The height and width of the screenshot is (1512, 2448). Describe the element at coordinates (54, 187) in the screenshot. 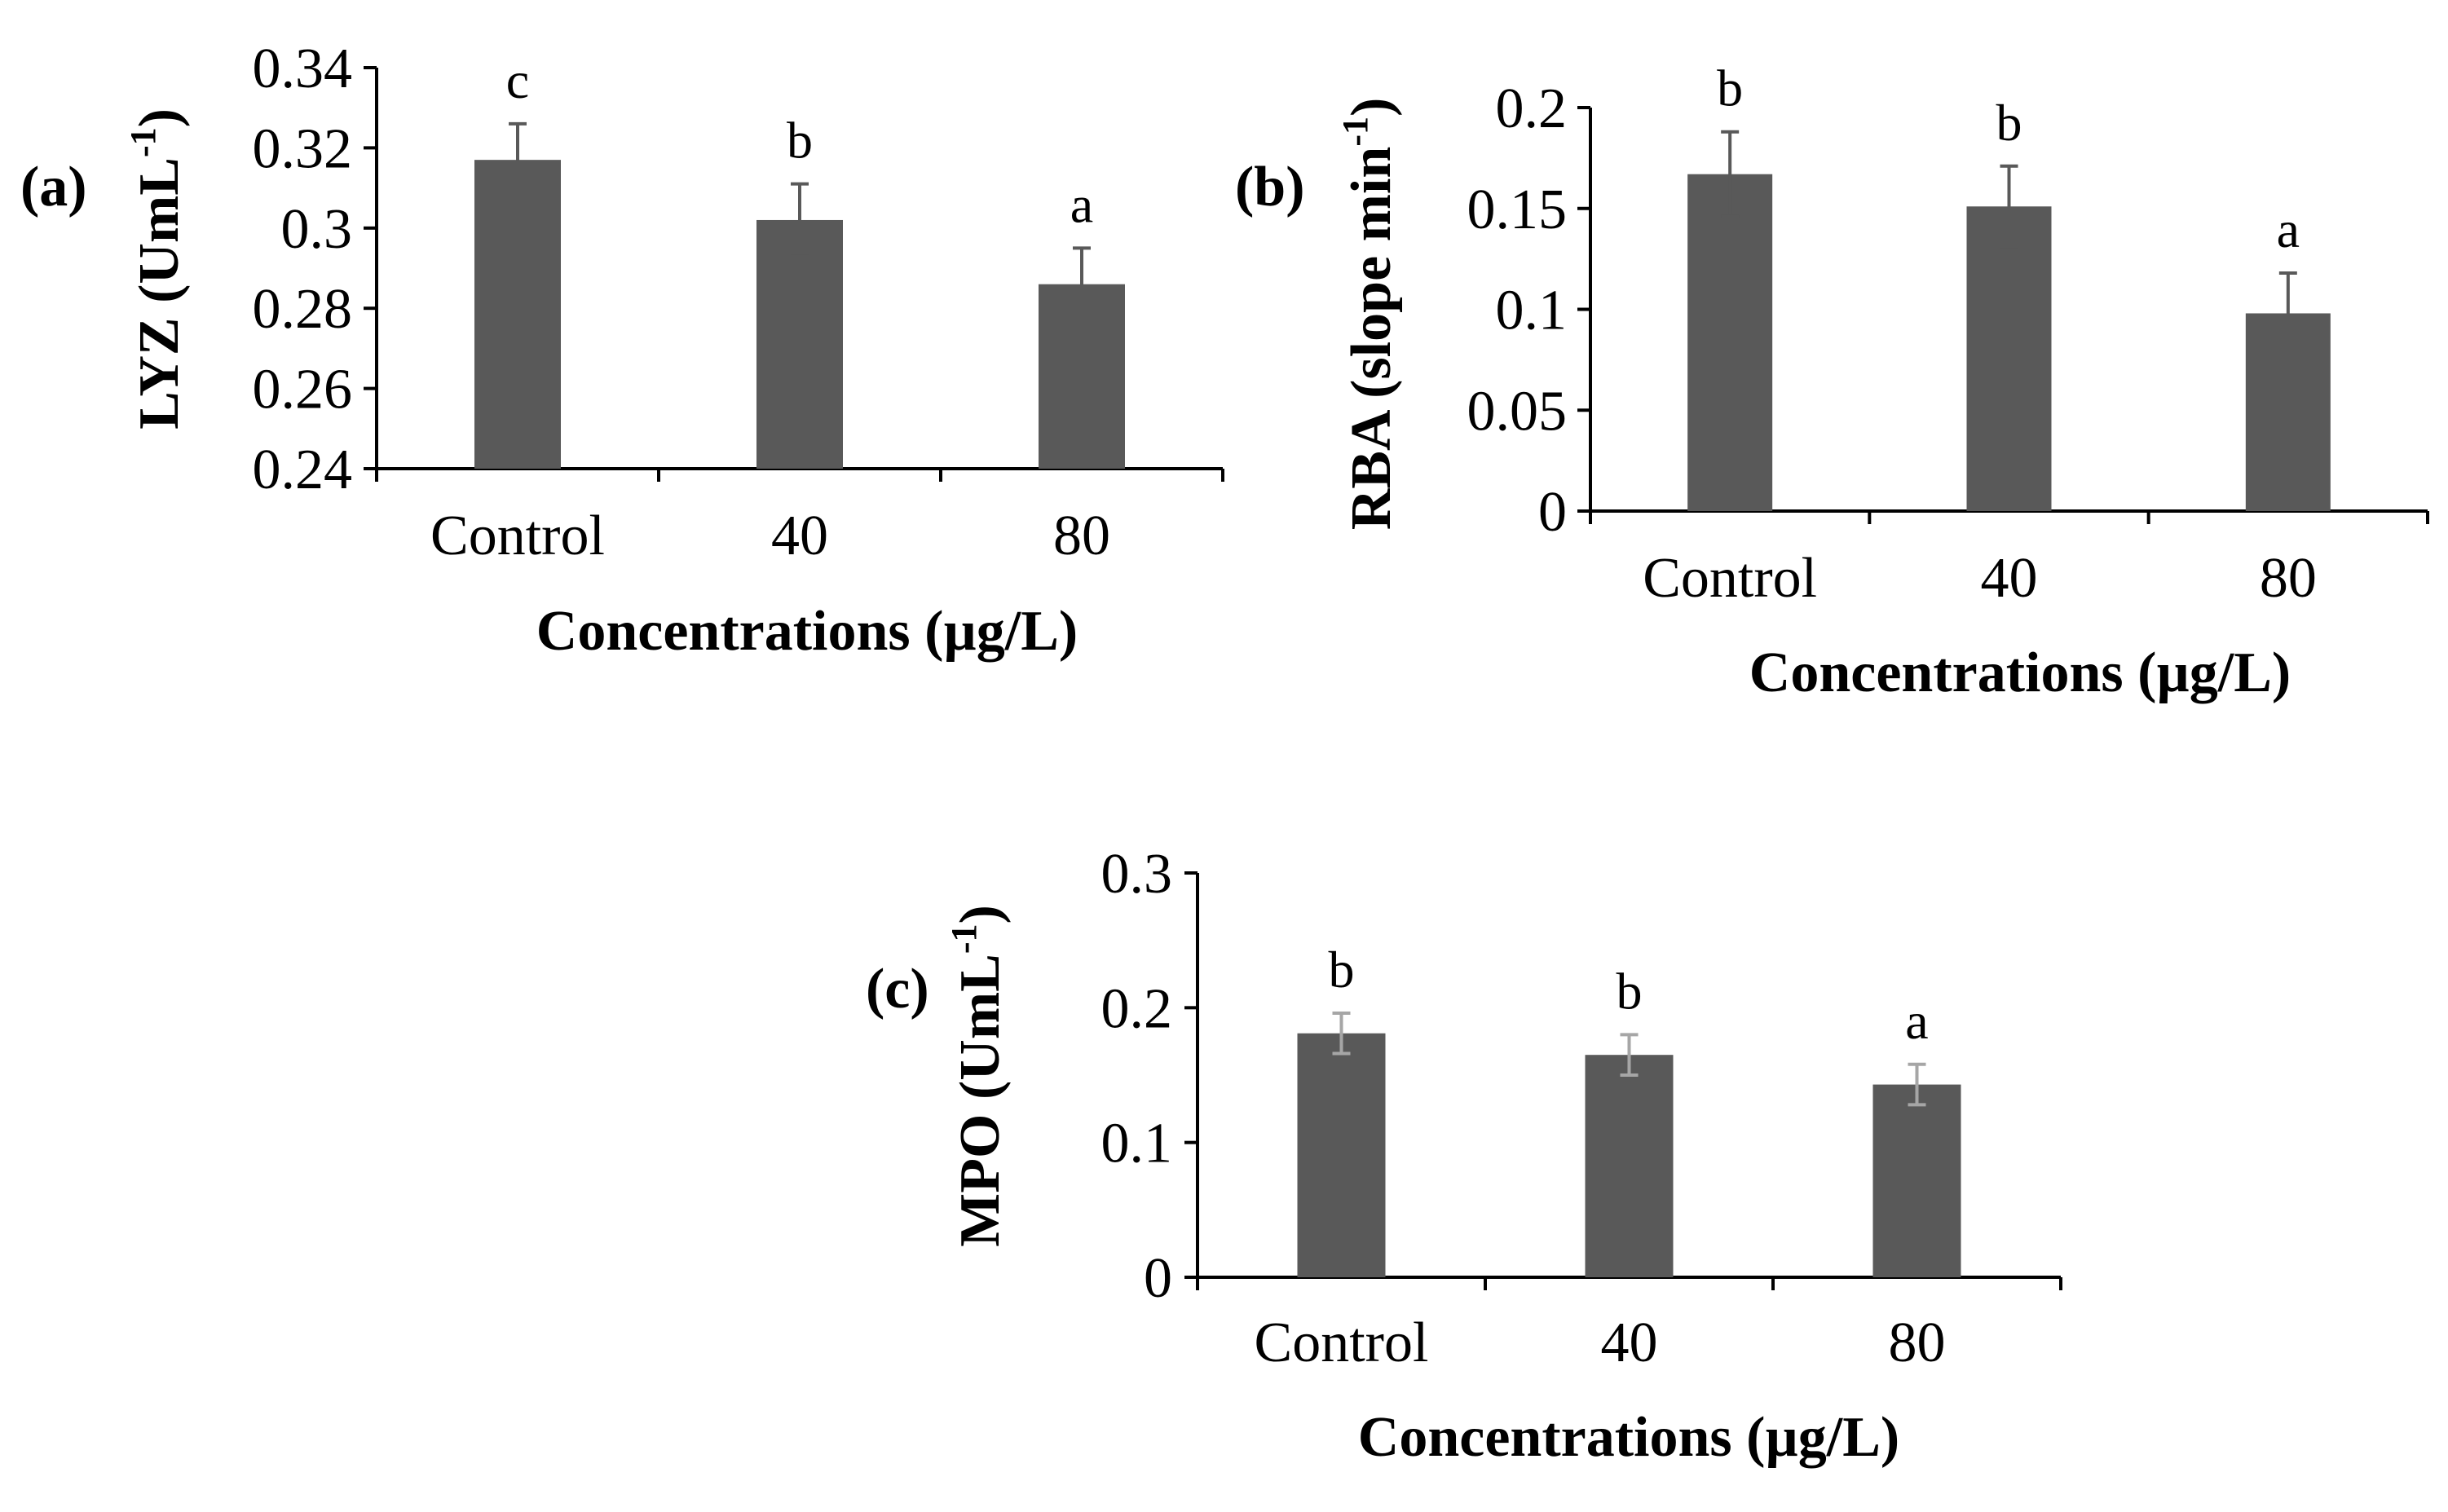

I see `panel-label: (a)` at that location.